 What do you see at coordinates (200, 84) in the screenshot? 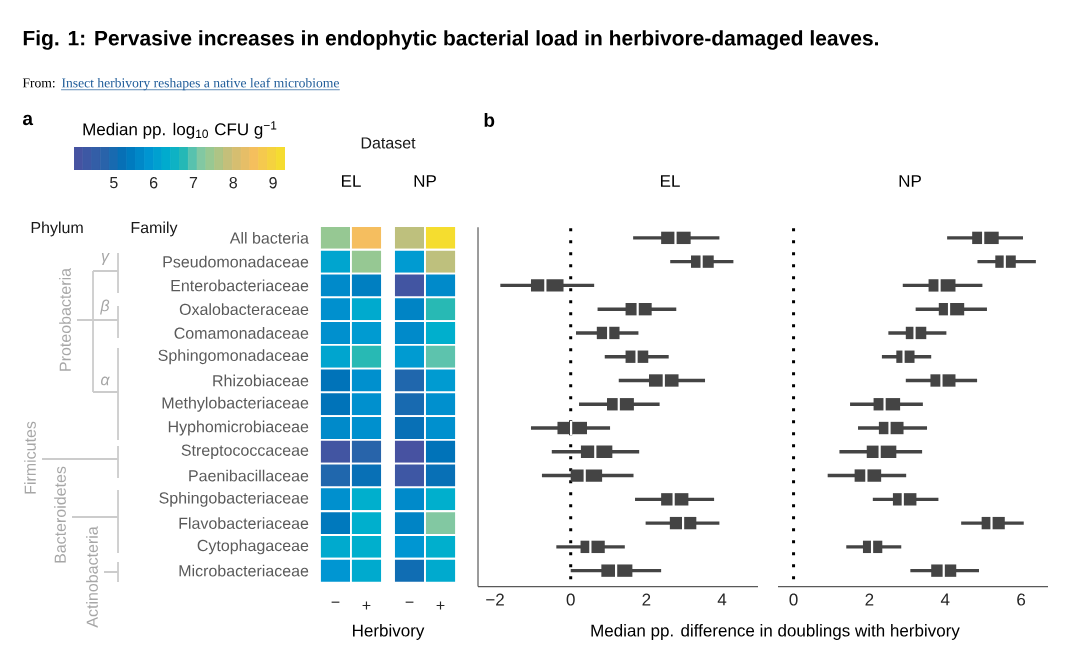
I see `text: Insect herbivory reshapes a native leaf microbiome` at bounding box center [200, 84].